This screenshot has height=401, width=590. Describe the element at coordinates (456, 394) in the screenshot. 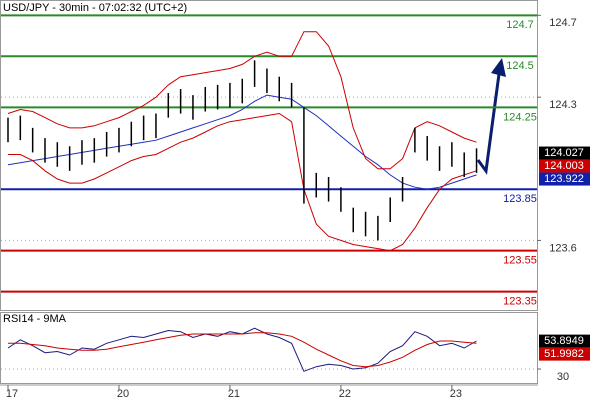

I see `x-tick-label: 23` at that location.